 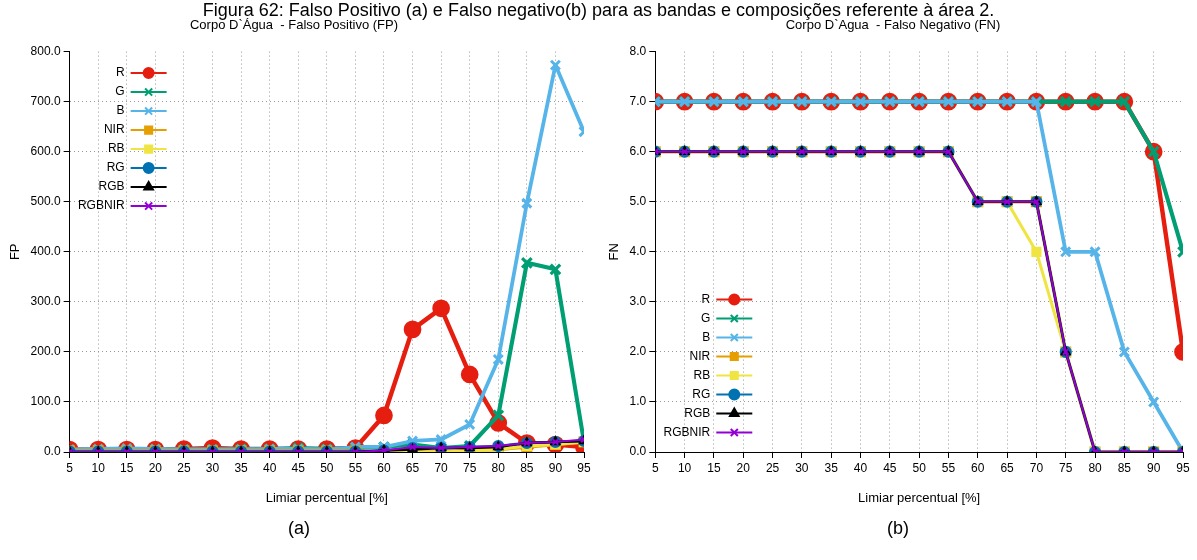 I want to click on text: (a), so click(x=299, y=528).